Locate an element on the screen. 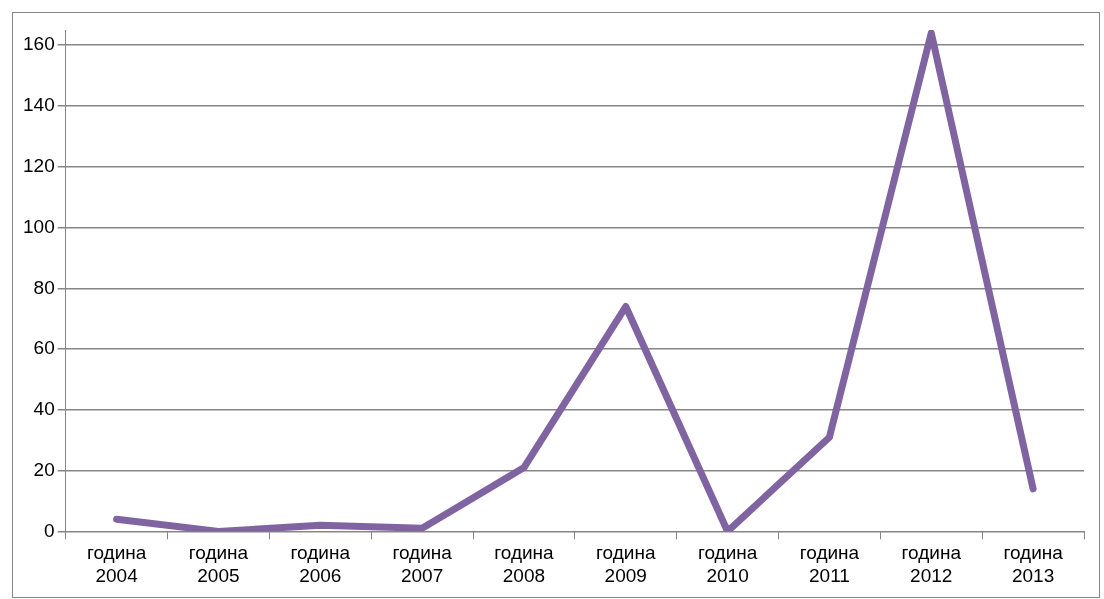  x-tick-label: година 2004 is located at coordinates (116, 564).